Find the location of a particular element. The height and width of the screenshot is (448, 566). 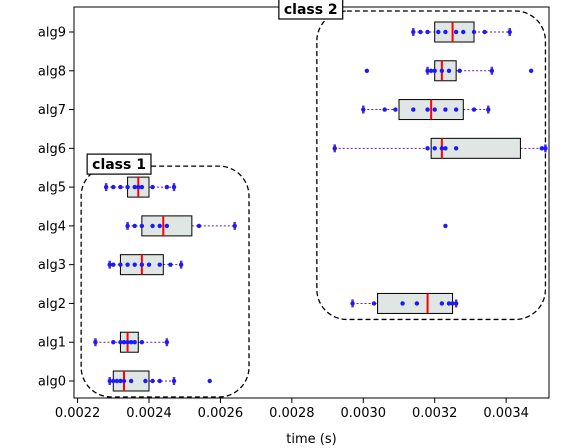

y-tick-label-alg3: alg3 is located at coordinates (52, 265).